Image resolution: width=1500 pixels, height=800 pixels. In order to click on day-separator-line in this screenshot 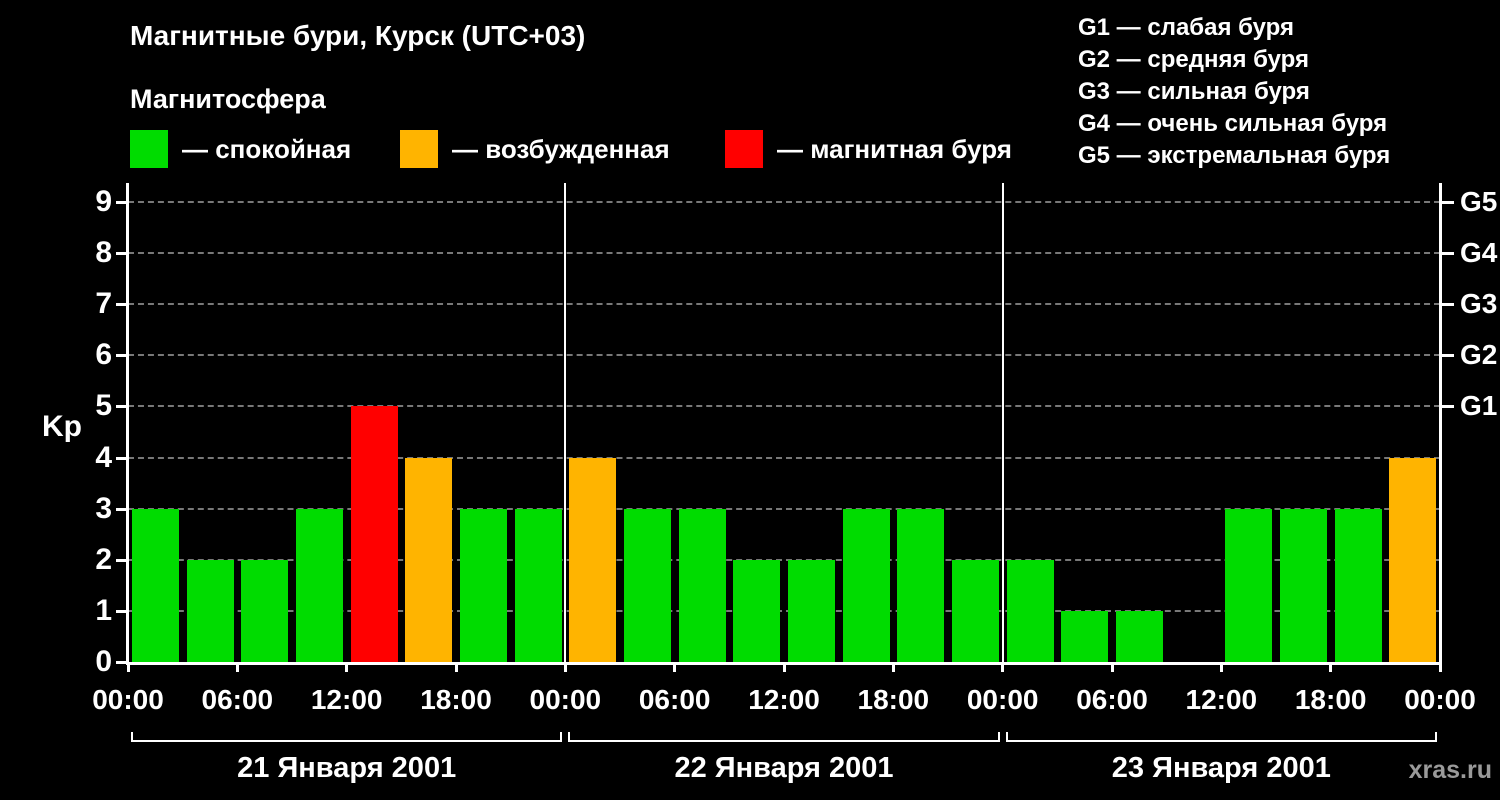, I will do `click(1002, 422)`.